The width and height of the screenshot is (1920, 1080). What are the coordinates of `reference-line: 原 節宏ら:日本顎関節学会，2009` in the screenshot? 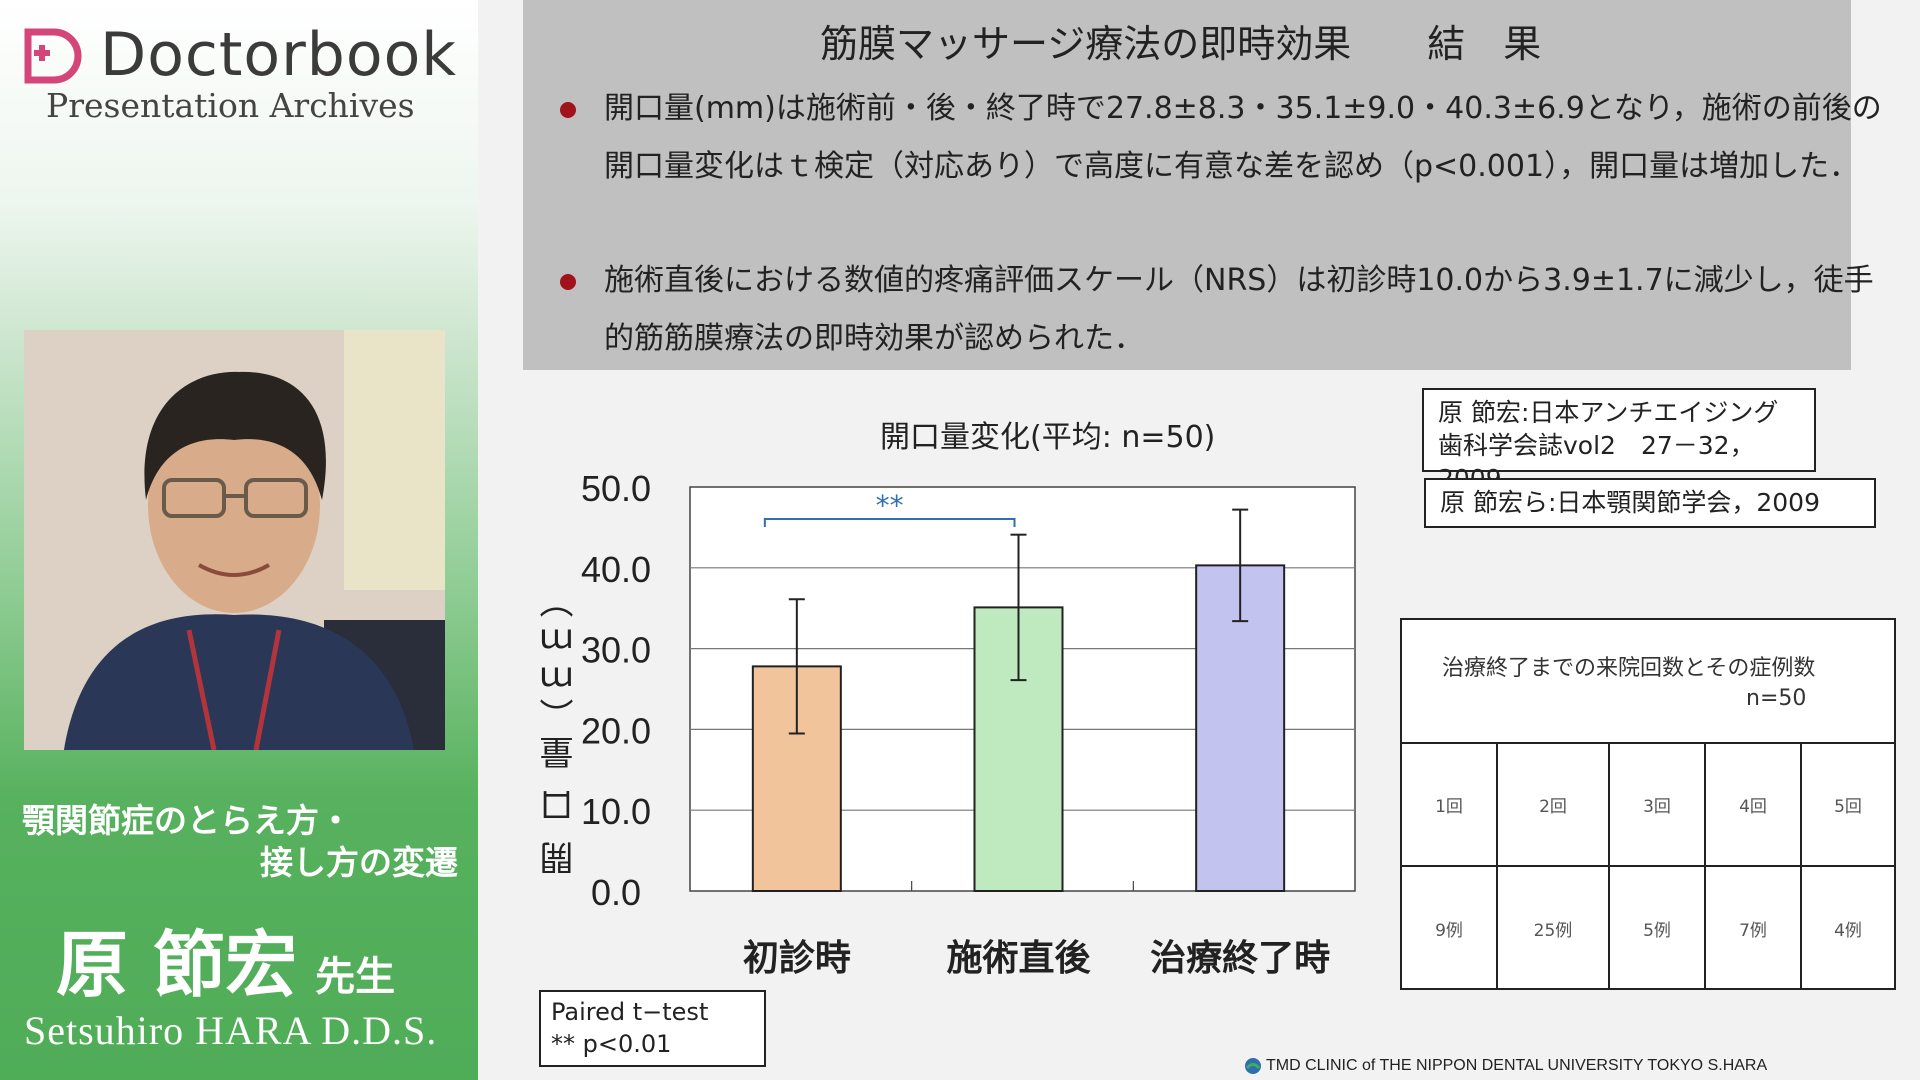 It's located at (1630, 502).